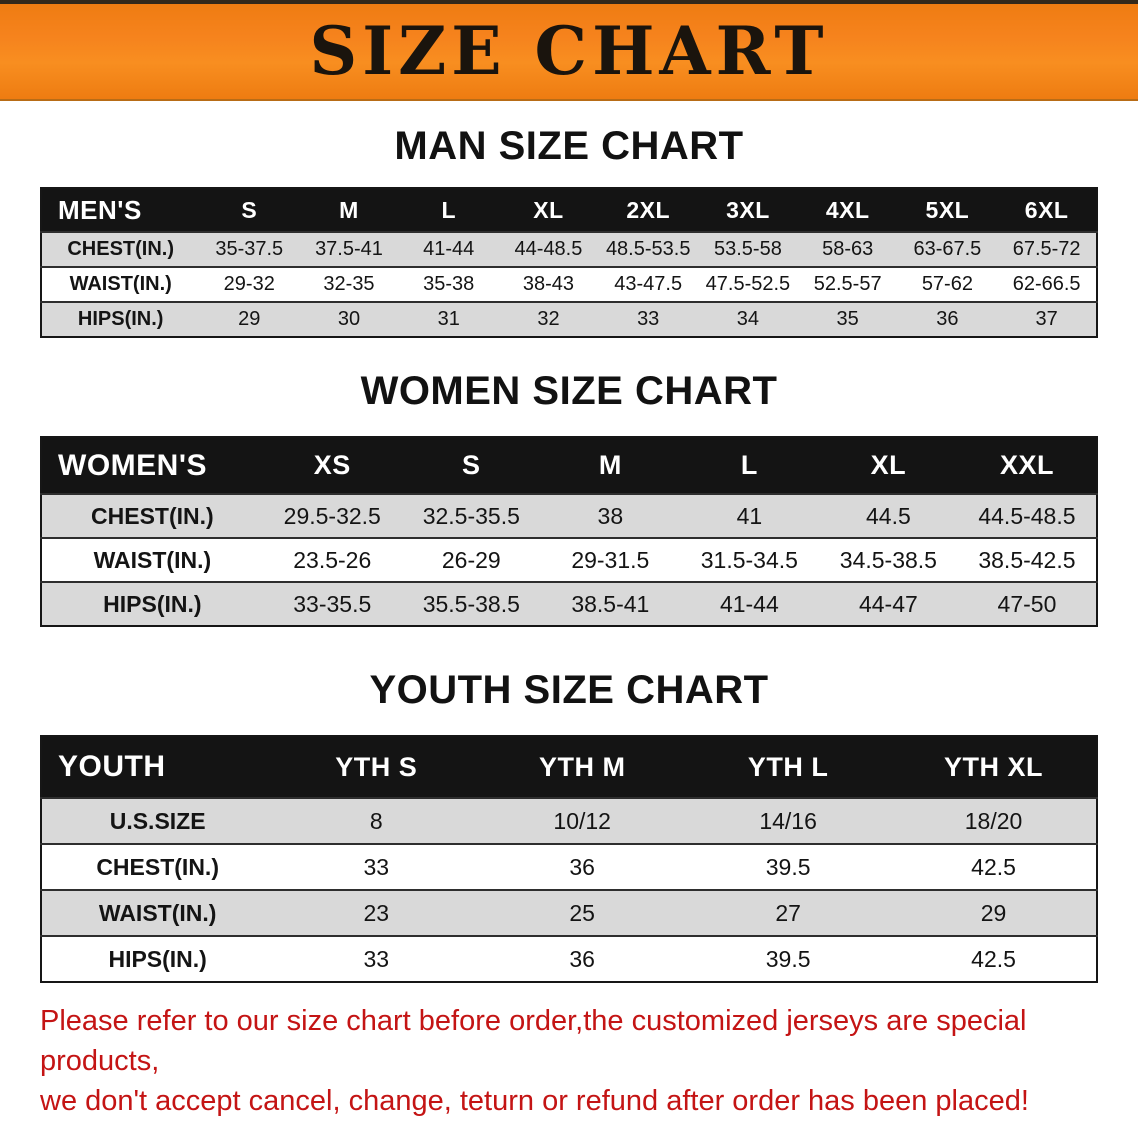 Image resolution: width=1138 pixels, height=1132 pixels. Describe the element at coordinates (548, 249) in the screenshot. I see `measurement-cell: 44-48.5` at that location.